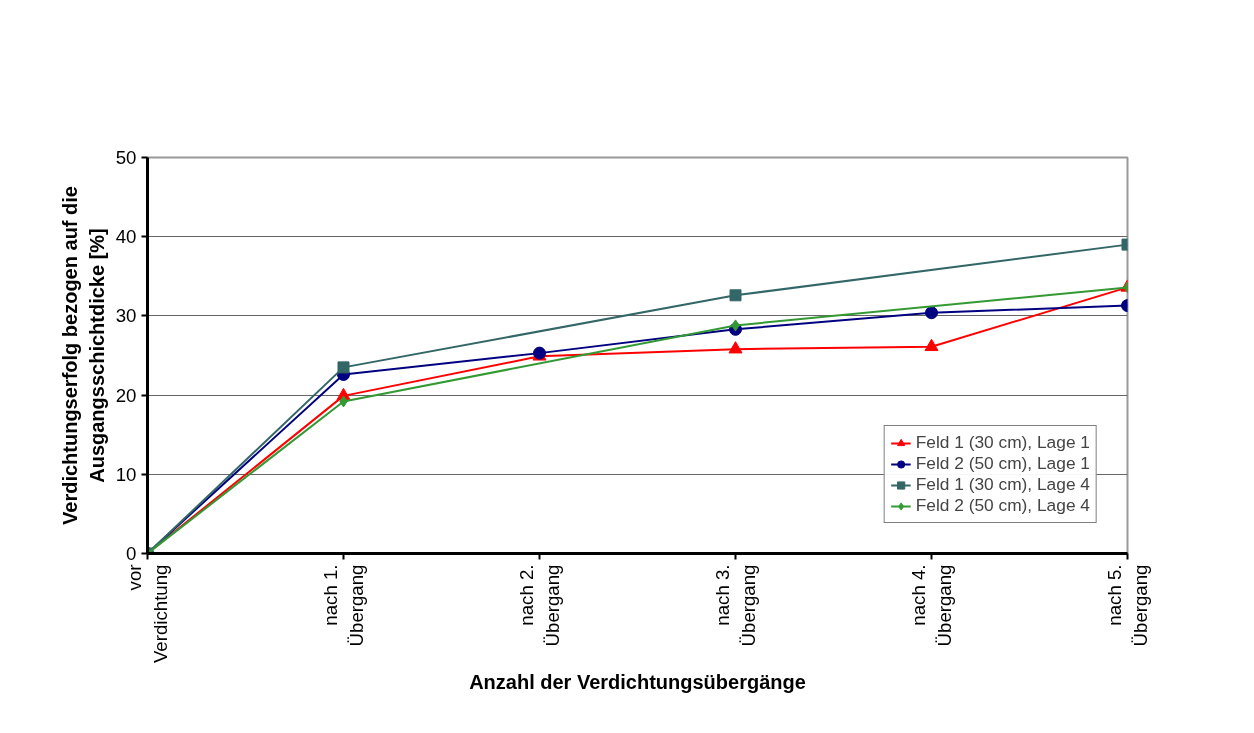  Describe the element at coordinates (637, 682) in the screenshot. I see `x-axis-title: Anzahl der Verdichtungsübergänge` at that location.